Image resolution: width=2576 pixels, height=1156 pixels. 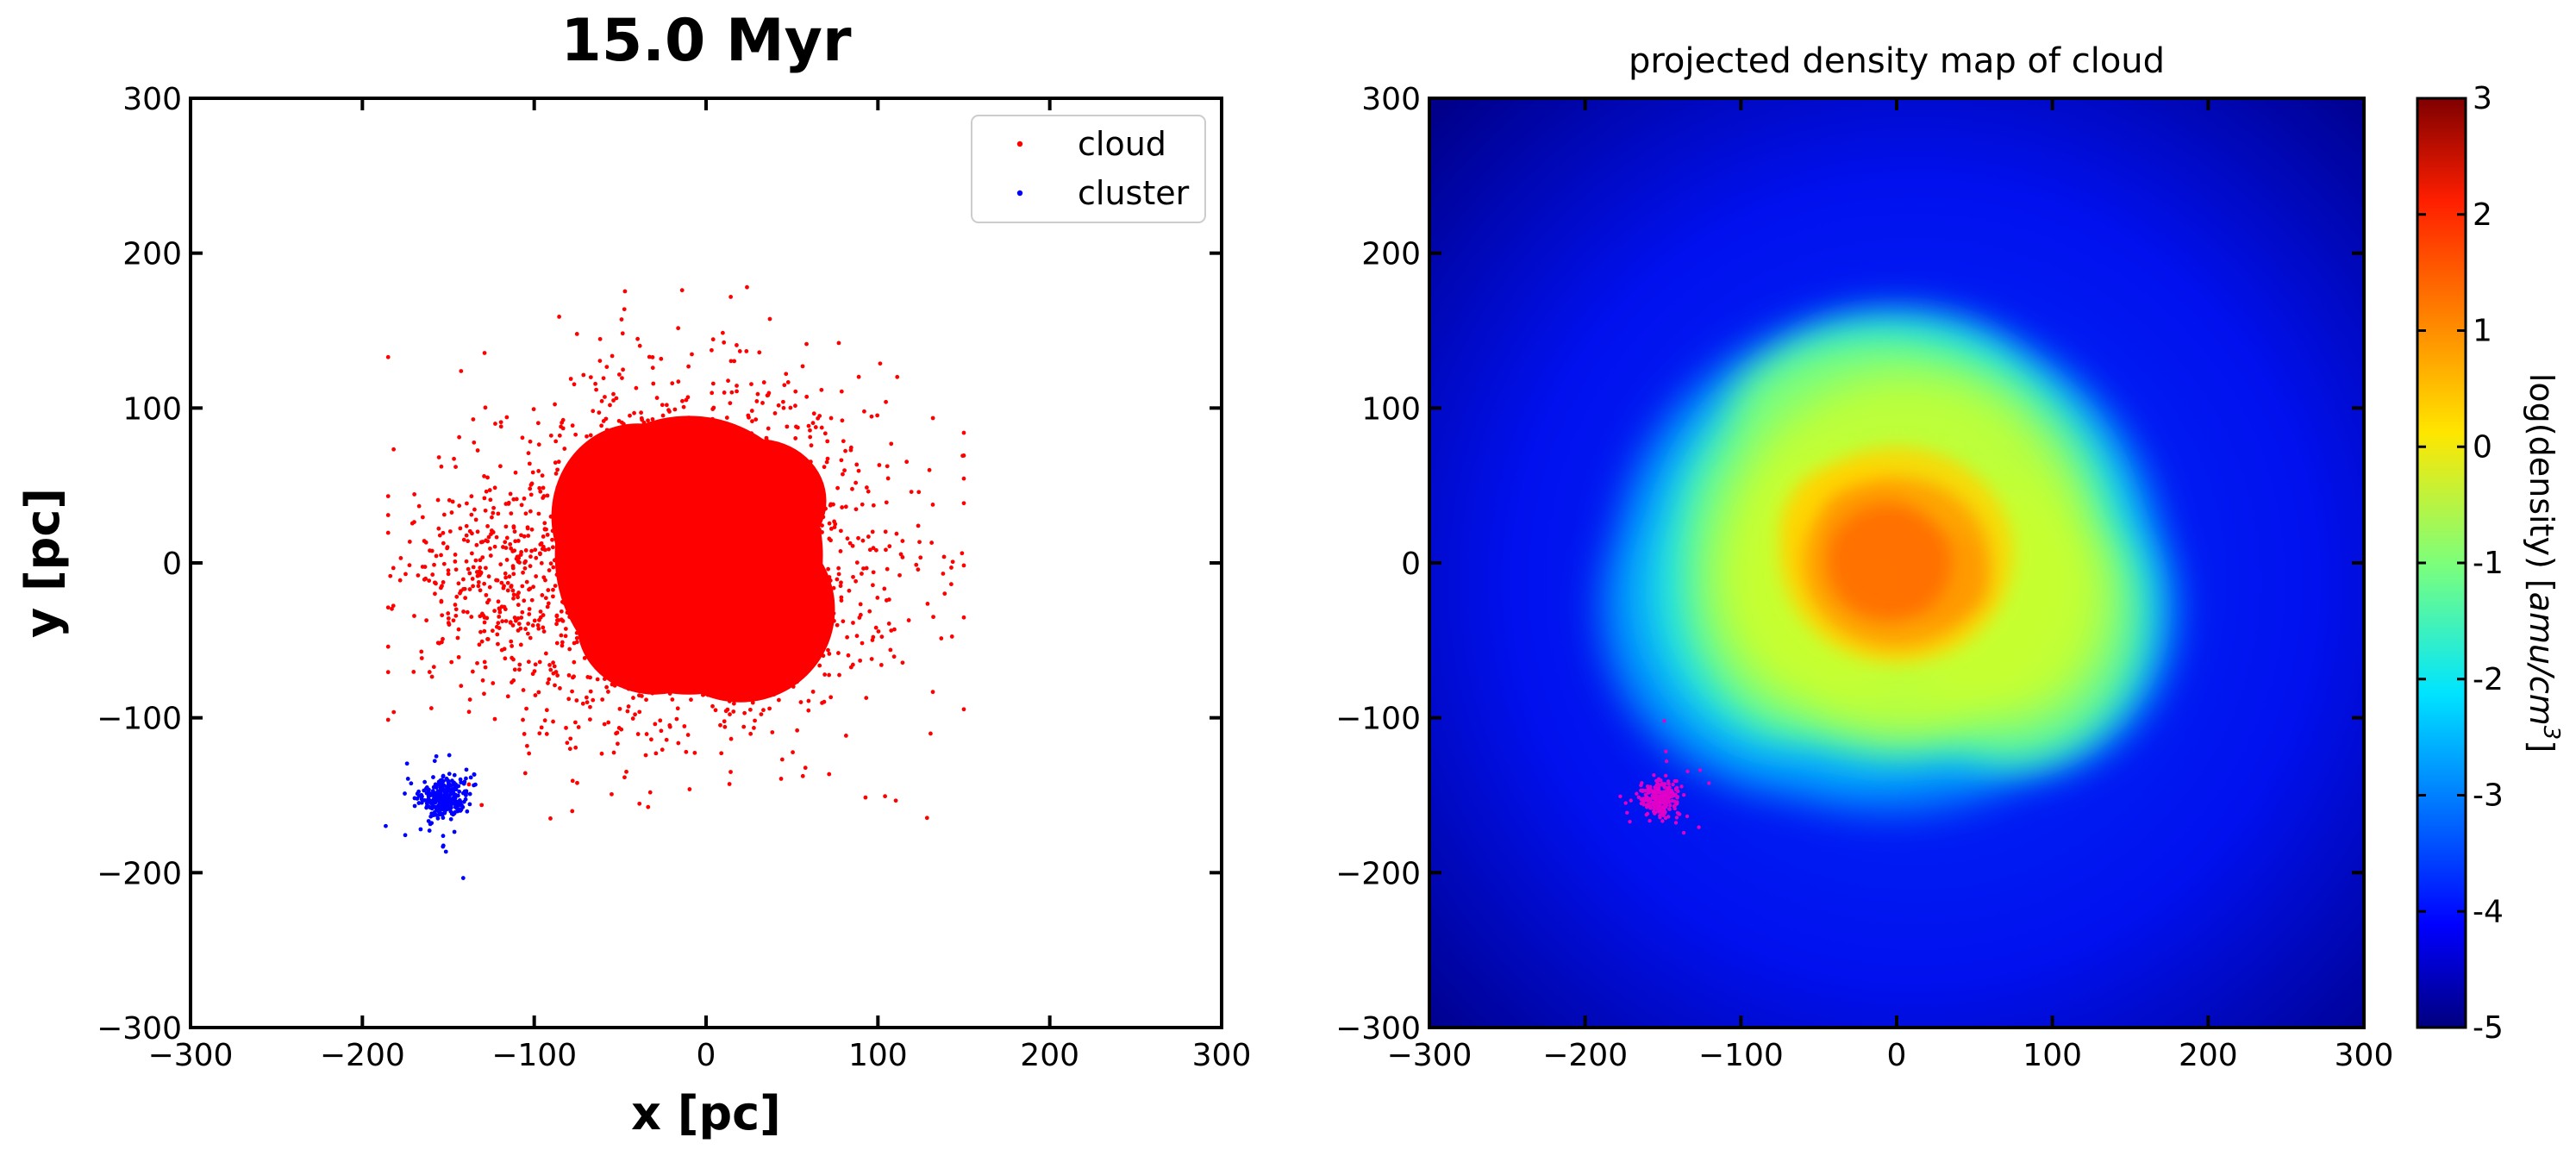 I want to click on x-tick-label: −200, so click(x=1585, y=1055).